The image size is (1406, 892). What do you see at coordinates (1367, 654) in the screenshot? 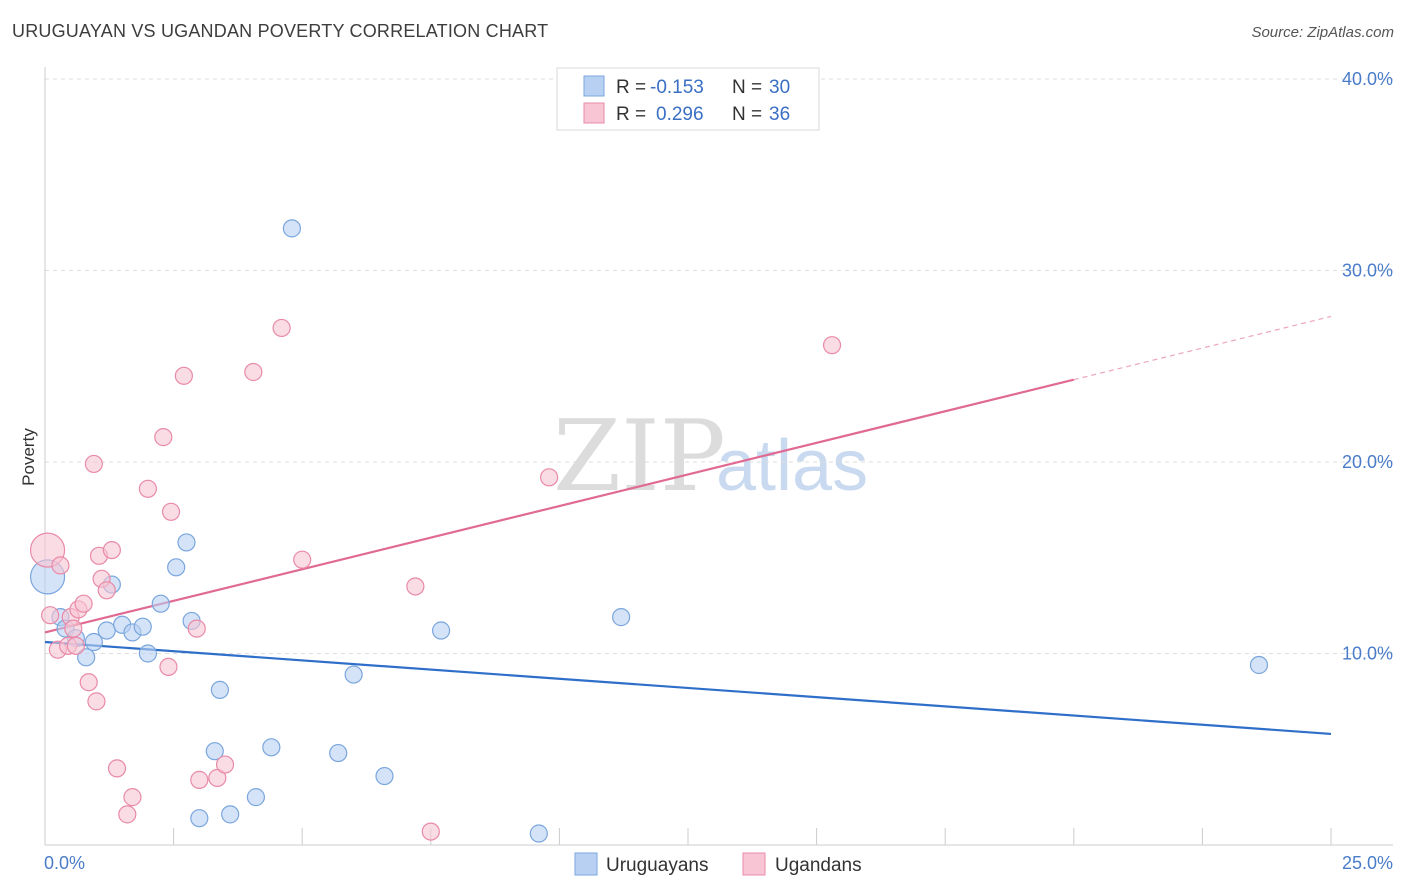
I see `y-tick-label-10: 10.0%` at bounding box center [1367, 654].